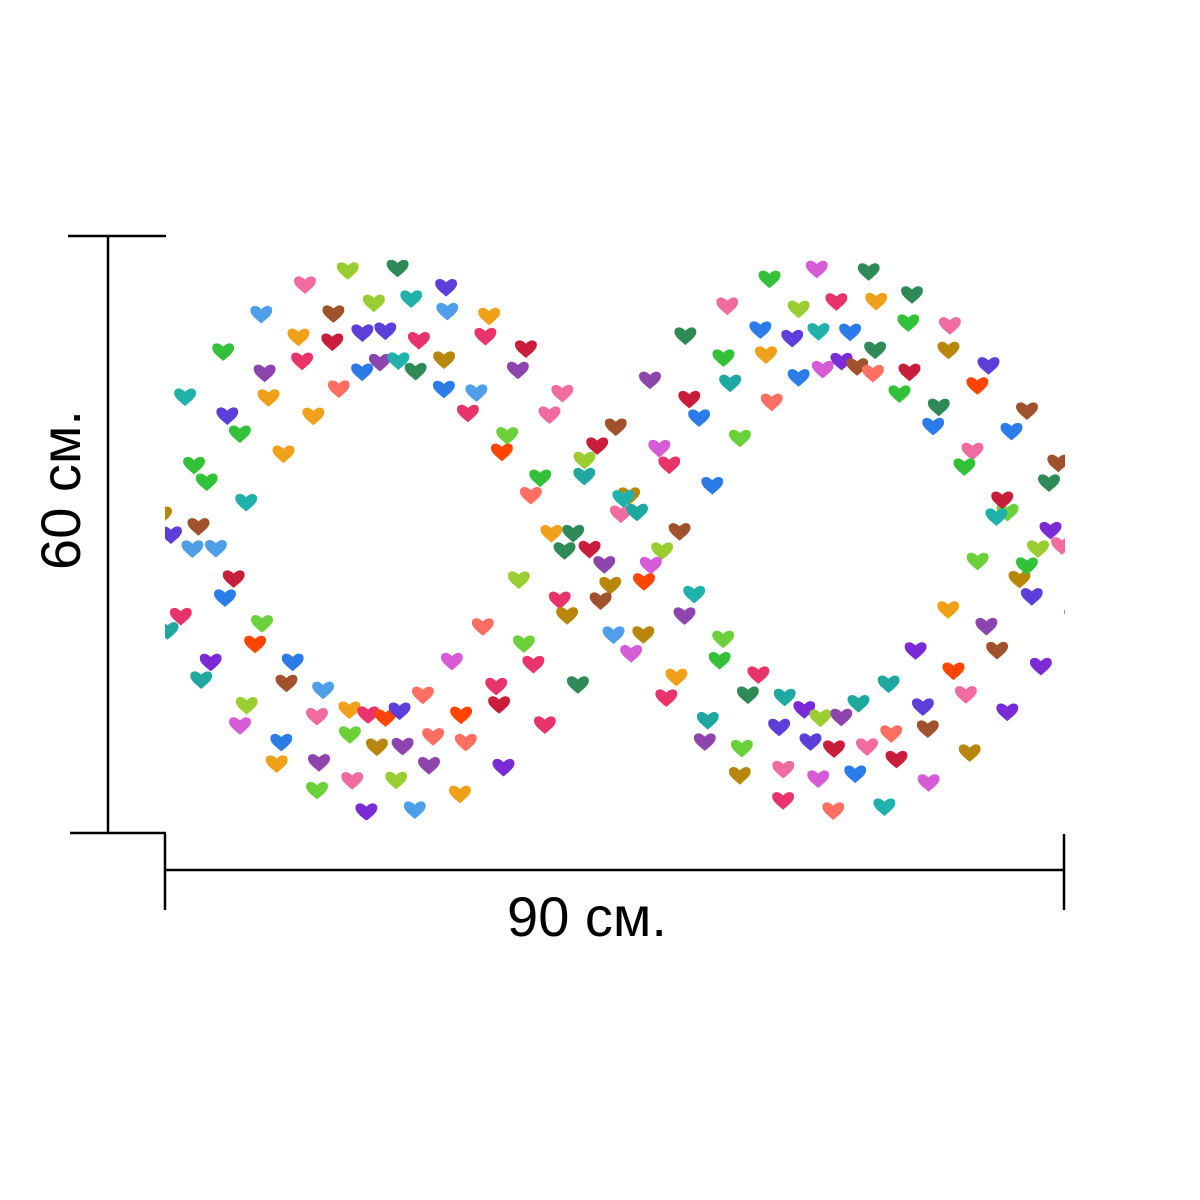 Image resolution: width=1200 pixels, height=1200 pixels. I want to click on width-label: 90 см., so click(587, 916).